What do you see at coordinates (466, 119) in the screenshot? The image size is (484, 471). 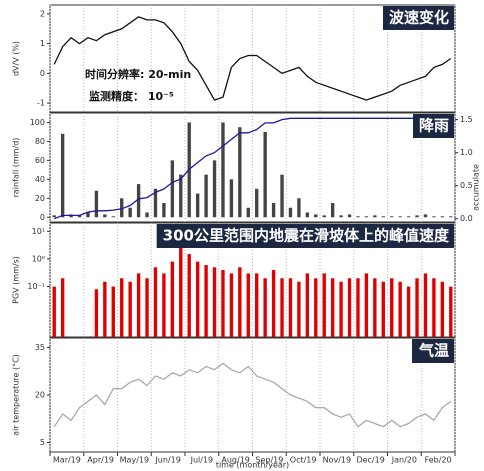 I see `y2-tick-label: 1.5` at bounding box center [466, 119].